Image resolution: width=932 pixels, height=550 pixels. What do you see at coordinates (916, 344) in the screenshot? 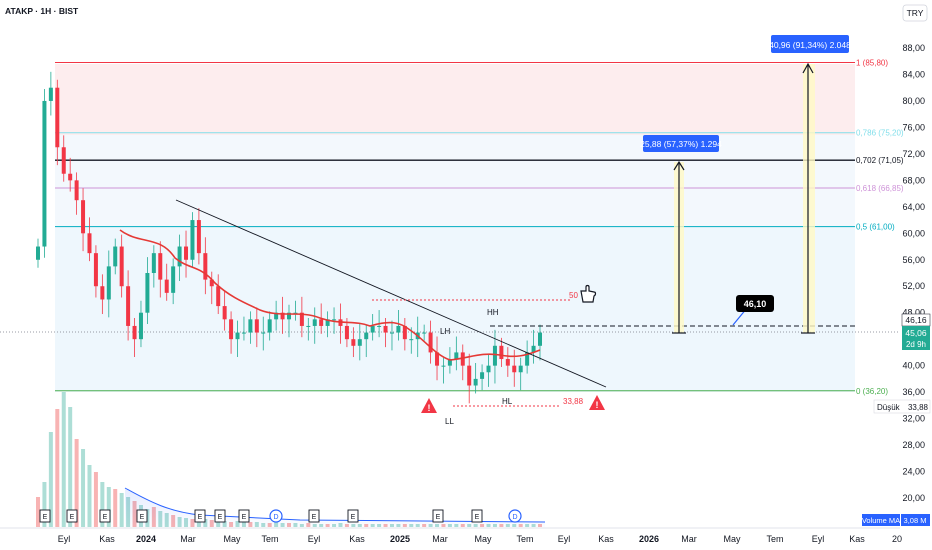
I see `countdown: 2d 9h` at bounding box center [916, 344].